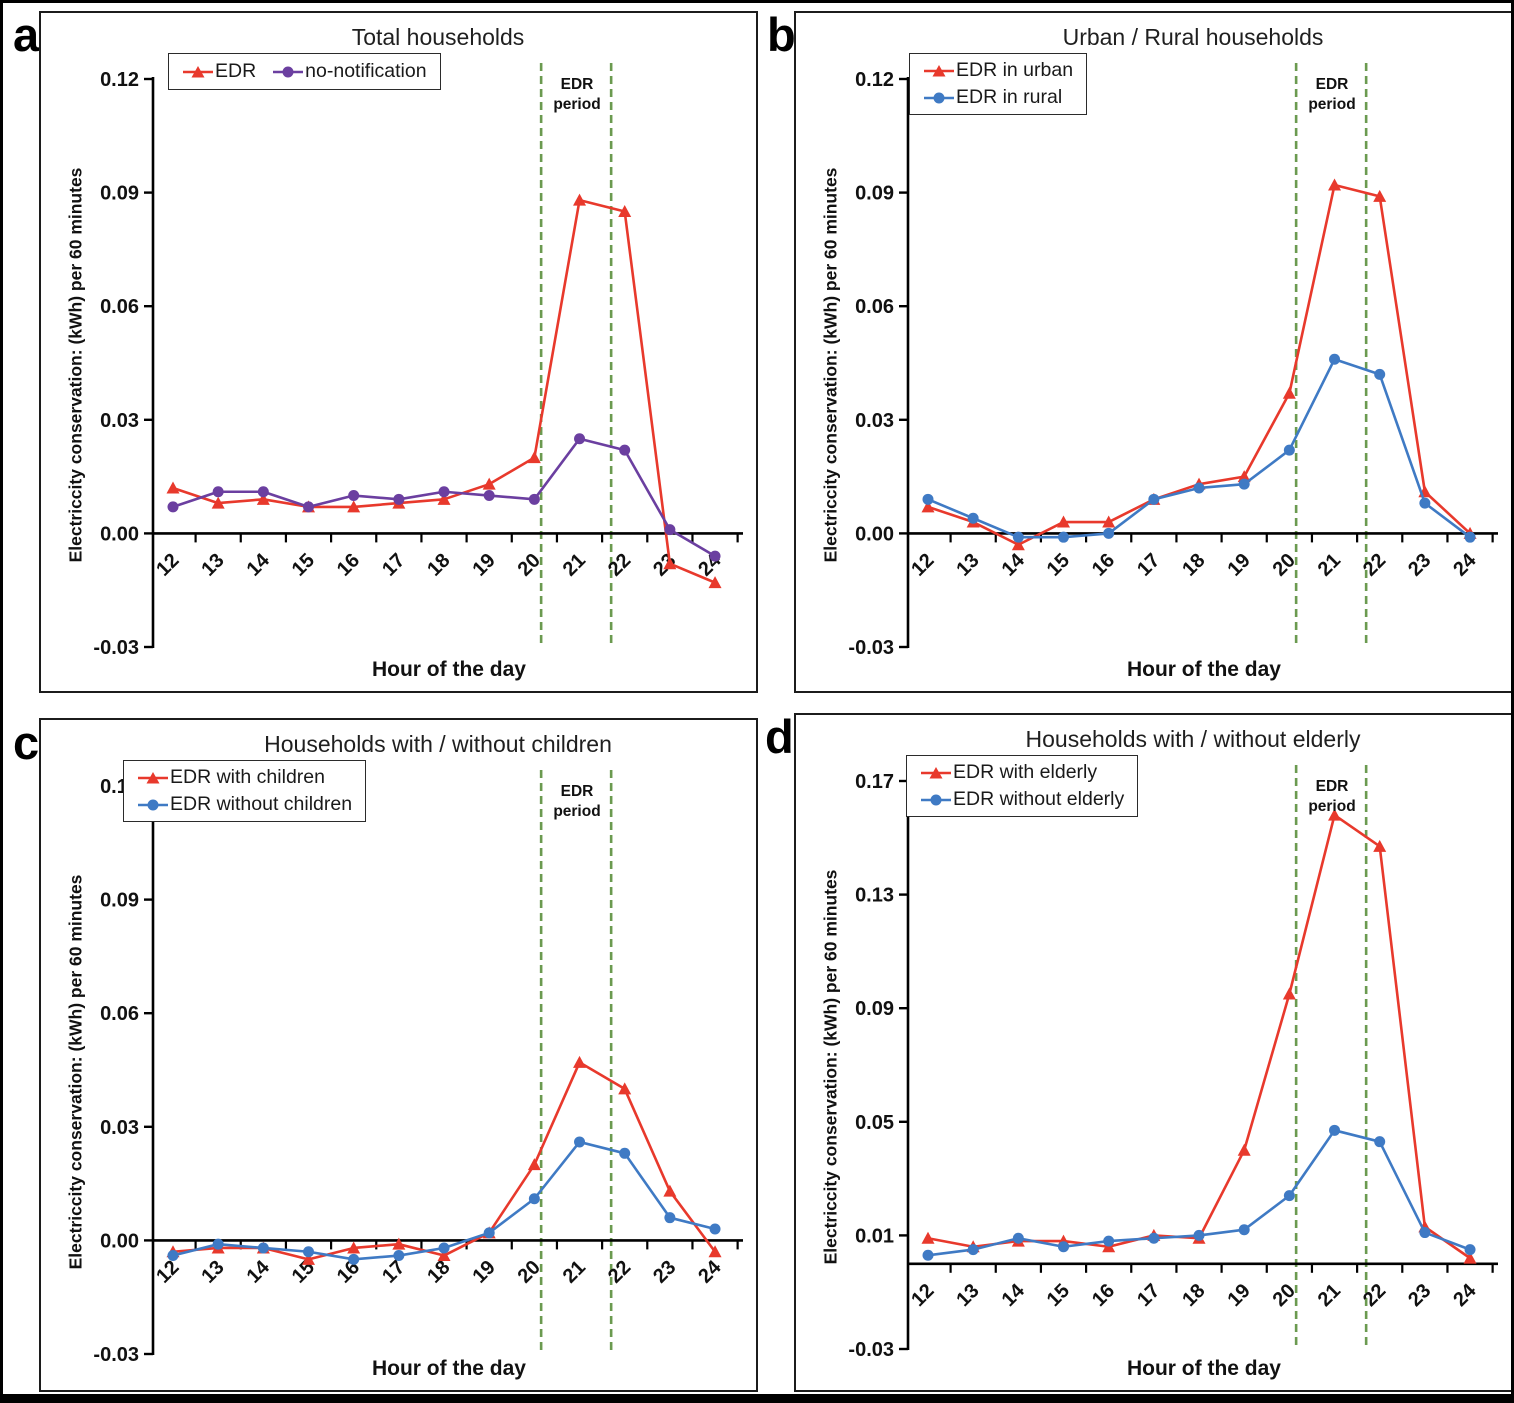  What do you see at coordinates (874, 896) in the screenshot?
I see `y-tick-label: 0.13` at bounding box center [874, 896].